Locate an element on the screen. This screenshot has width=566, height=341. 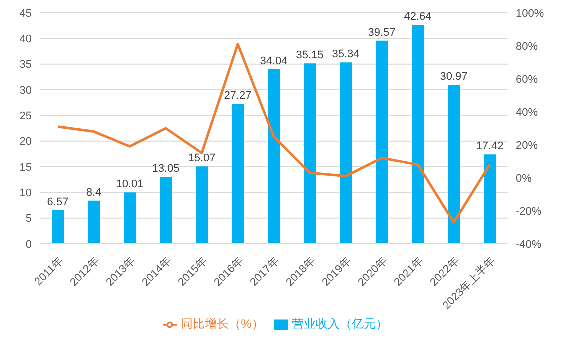
data-label: 35.15 is located at coordinates (310, 56).